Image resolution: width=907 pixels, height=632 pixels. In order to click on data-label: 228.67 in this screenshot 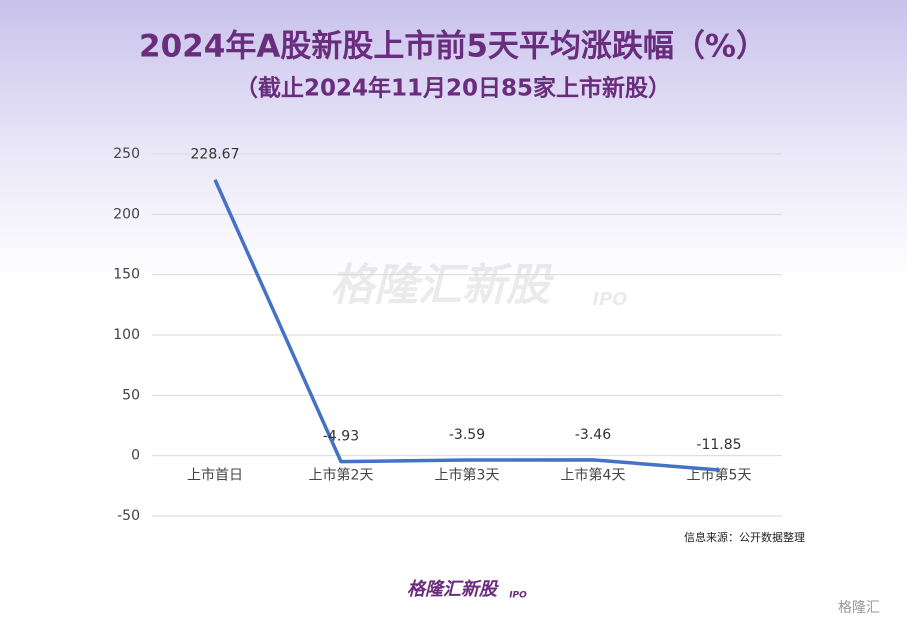, I will do `click(215, 155)`.